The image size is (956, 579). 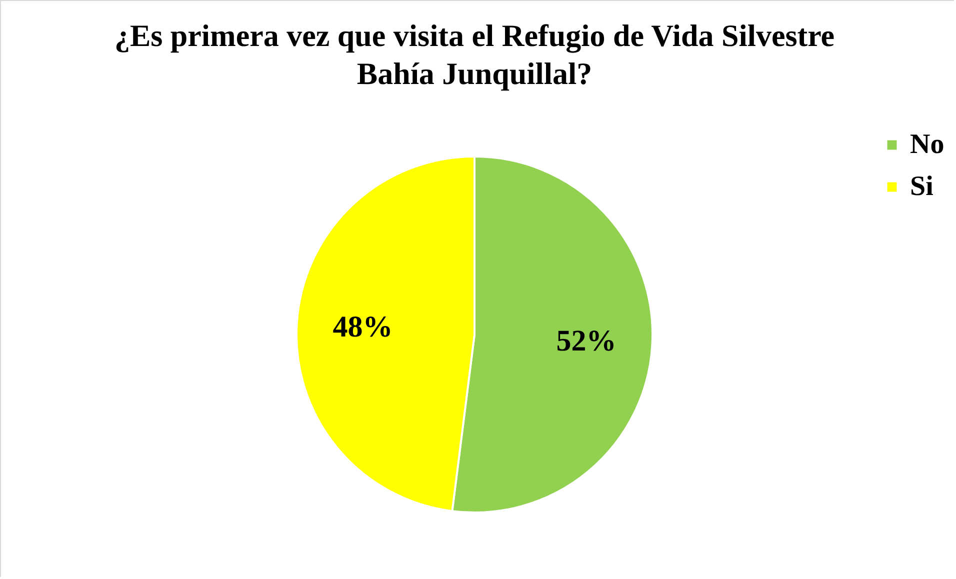 What do you see at coordinates (927, 144) in the screenshot?
I see `legend-label: No` at bounding box center [927, 144].